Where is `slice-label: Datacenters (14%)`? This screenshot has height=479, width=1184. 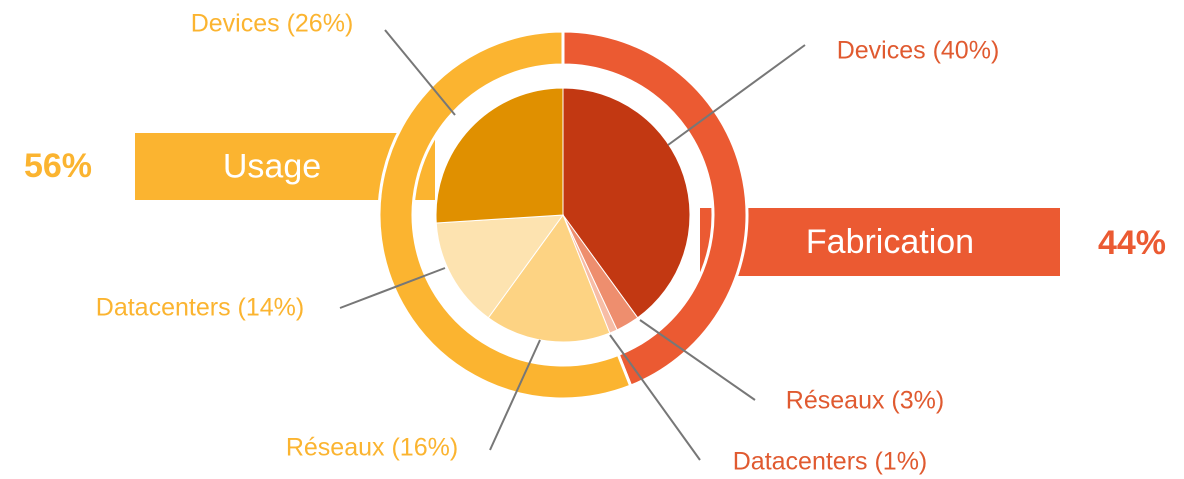 slice-label: Datacenters (14%) is located at coordinates (200, 308).